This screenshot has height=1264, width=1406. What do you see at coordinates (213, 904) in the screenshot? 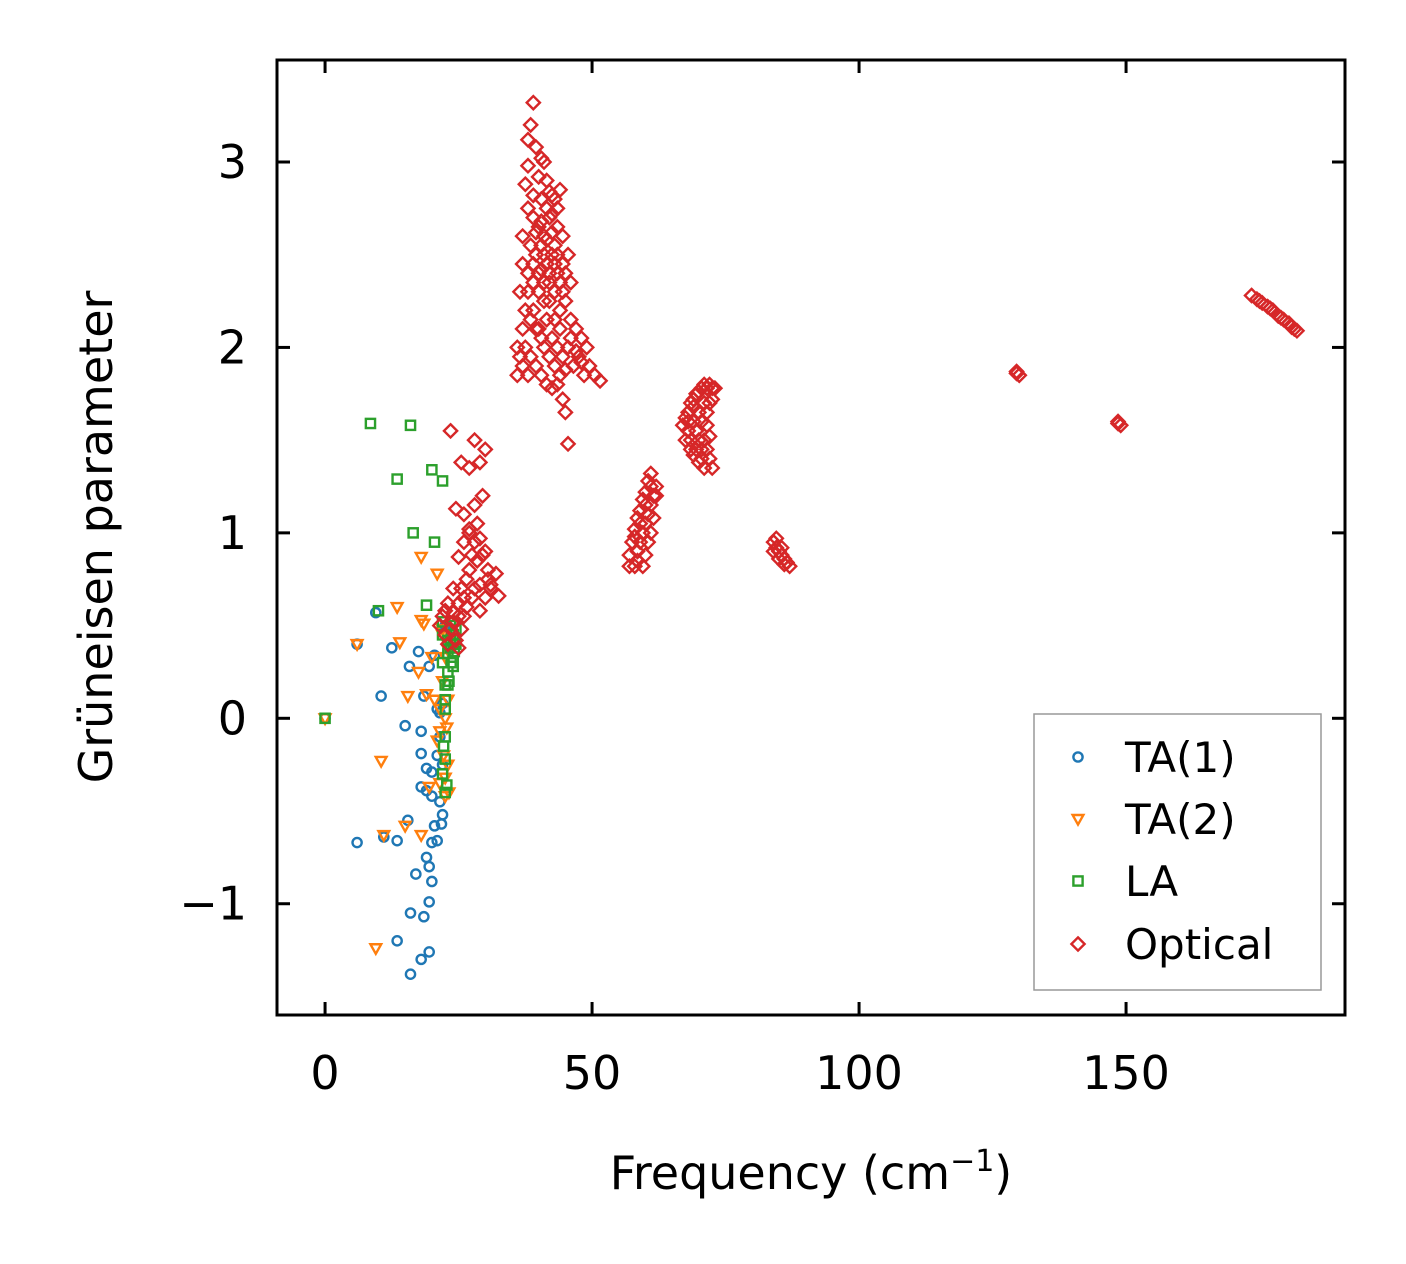
I see `y-tick-label: −1` at bounding box center [213, 904].